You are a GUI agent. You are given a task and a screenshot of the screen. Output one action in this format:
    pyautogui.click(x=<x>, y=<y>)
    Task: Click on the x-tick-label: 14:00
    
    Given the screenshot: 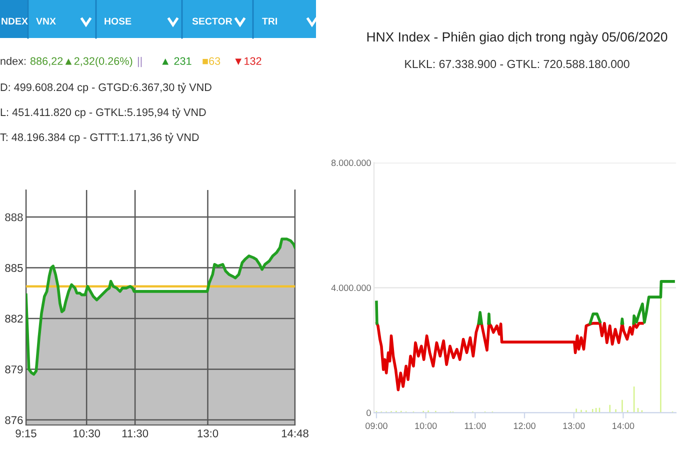 What is the action you would take?
    pyautogui.click(x=623, y=426)
    